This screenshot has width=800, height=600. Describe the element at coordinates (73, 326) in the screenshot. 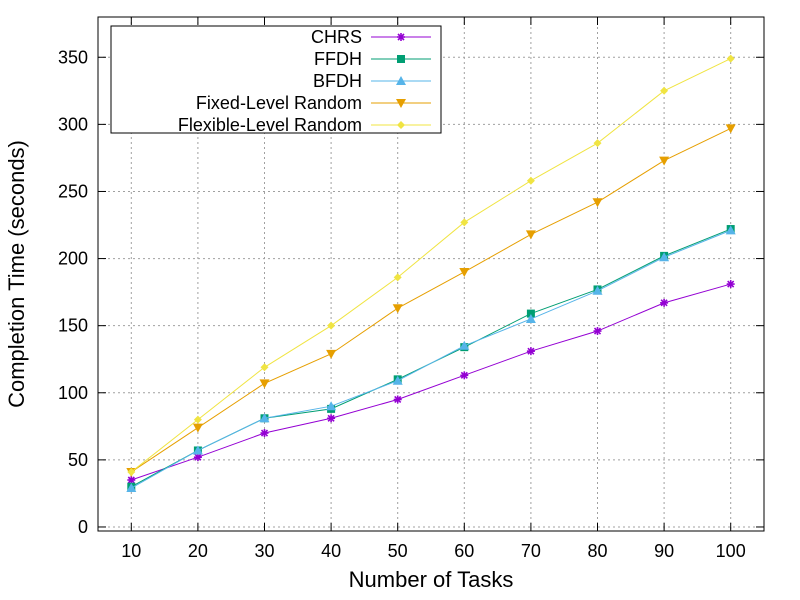

I see `y-tick-label: 150` at that location.